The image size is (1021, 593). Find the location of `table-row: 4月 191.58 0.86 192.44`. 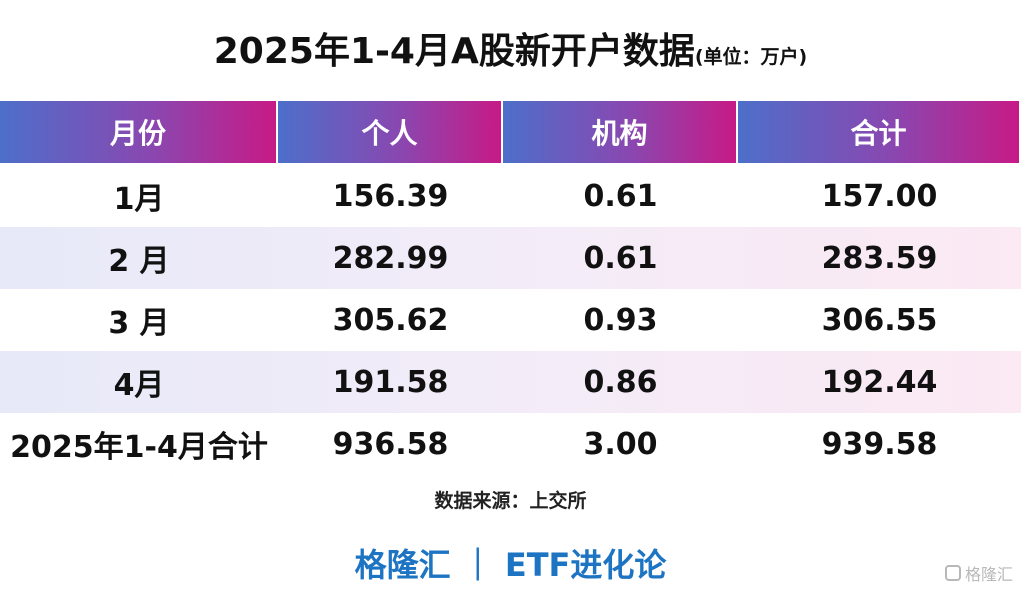

table-row: 4月 191.58 0.86 192.44 is located at coordinates (510, 382).